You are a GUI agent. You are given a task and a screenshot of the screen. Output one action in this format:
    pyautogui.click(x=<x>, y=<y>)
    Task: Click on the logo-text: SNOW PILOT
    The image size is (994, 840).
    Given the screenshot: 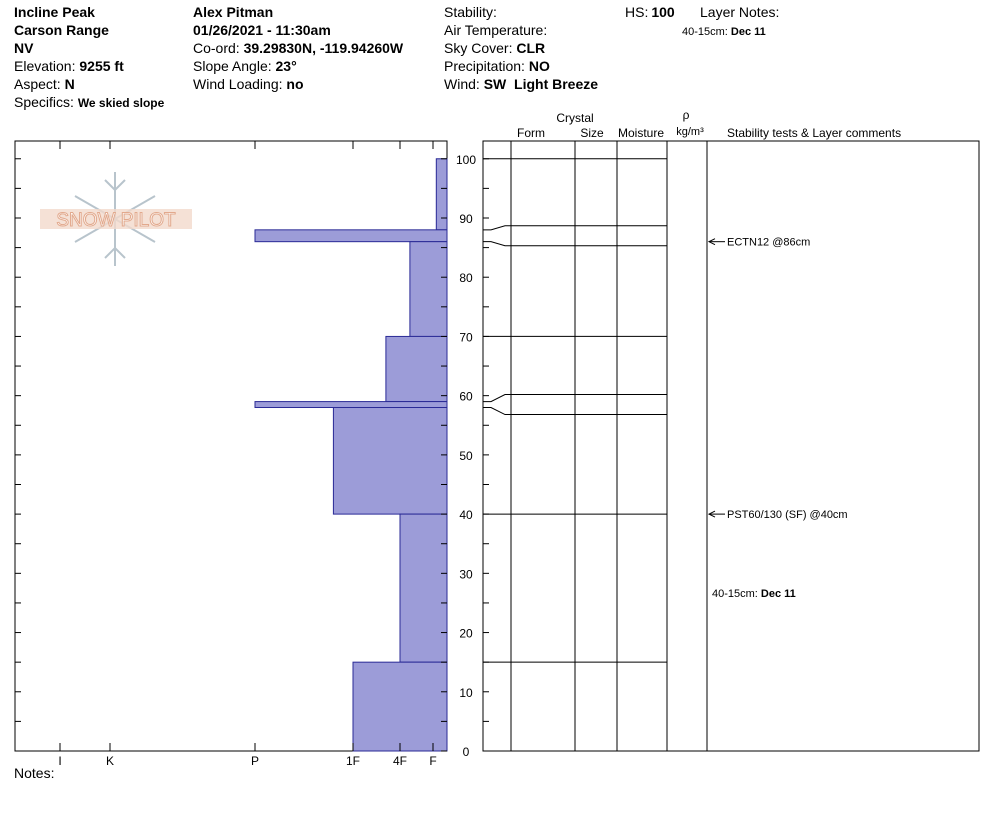 What is the action you would take?
    pyautogui.click(x=116, y=220)
    